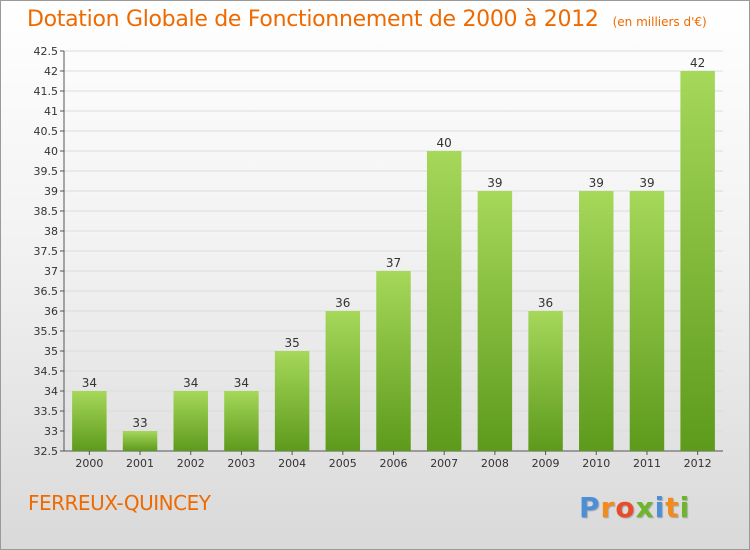  I want to click on y-tick-label: 35.5, so click(46, 331).